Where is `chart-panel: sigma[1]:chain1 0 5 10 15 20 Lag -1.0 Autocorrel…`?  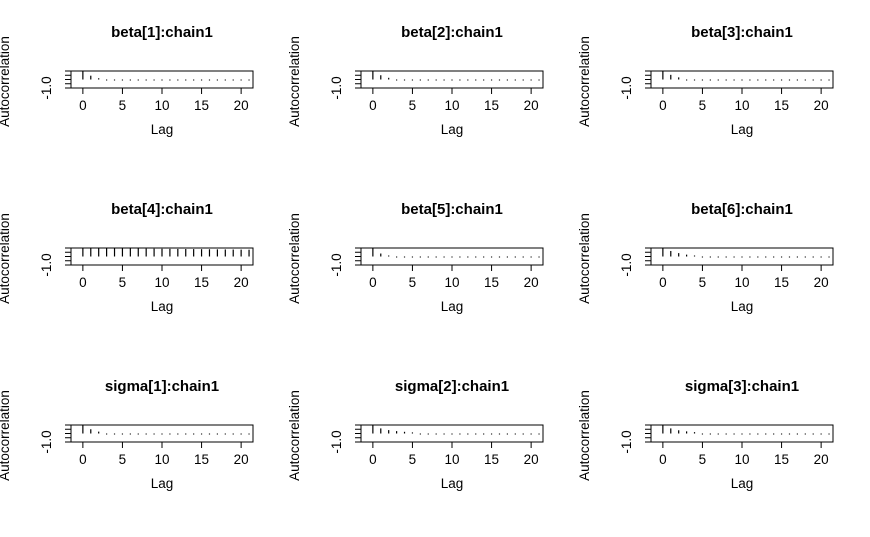
chart-panel: sigma[1]:chain1 0 5 10 15 20 Lag -1.0 Autocorrel… is located at coordinates (127, 434).